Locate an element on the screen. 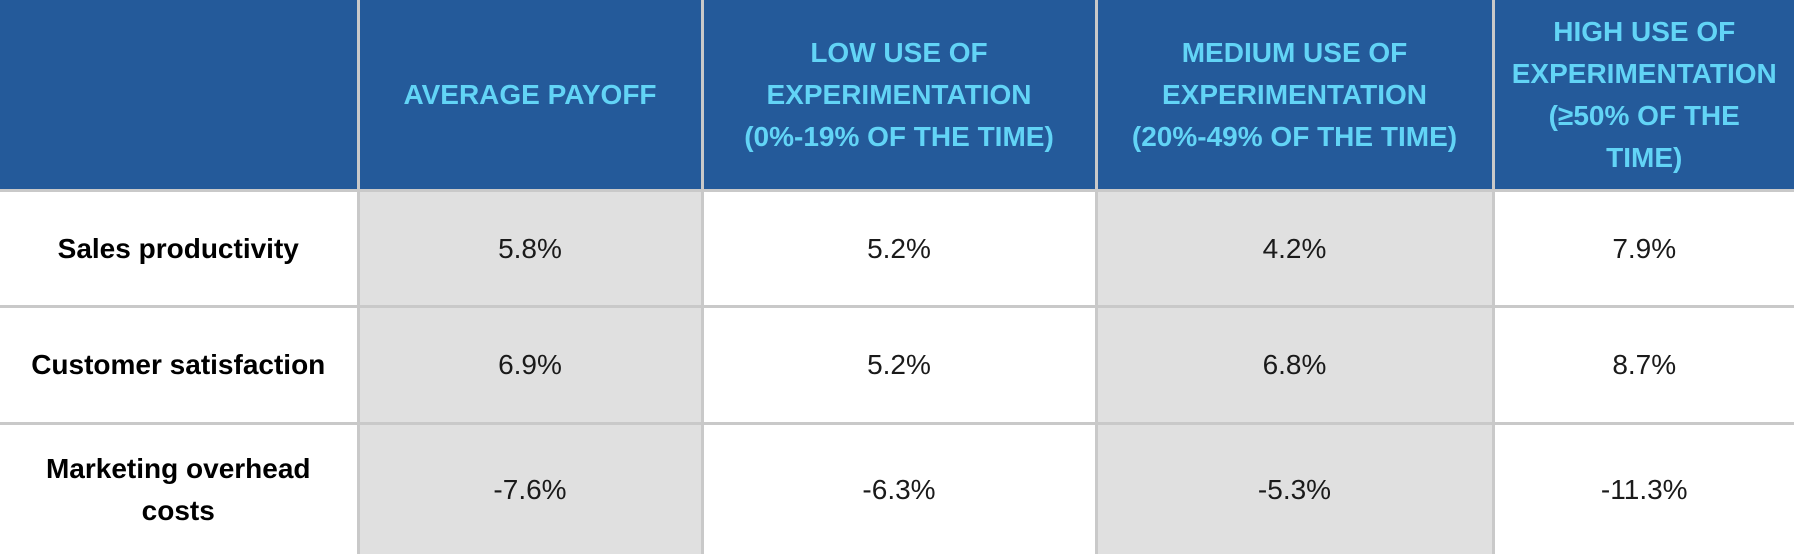 This screenshot has width=1794, height=554. value-cell: 6.8% is located at coordinates (1294, 365).